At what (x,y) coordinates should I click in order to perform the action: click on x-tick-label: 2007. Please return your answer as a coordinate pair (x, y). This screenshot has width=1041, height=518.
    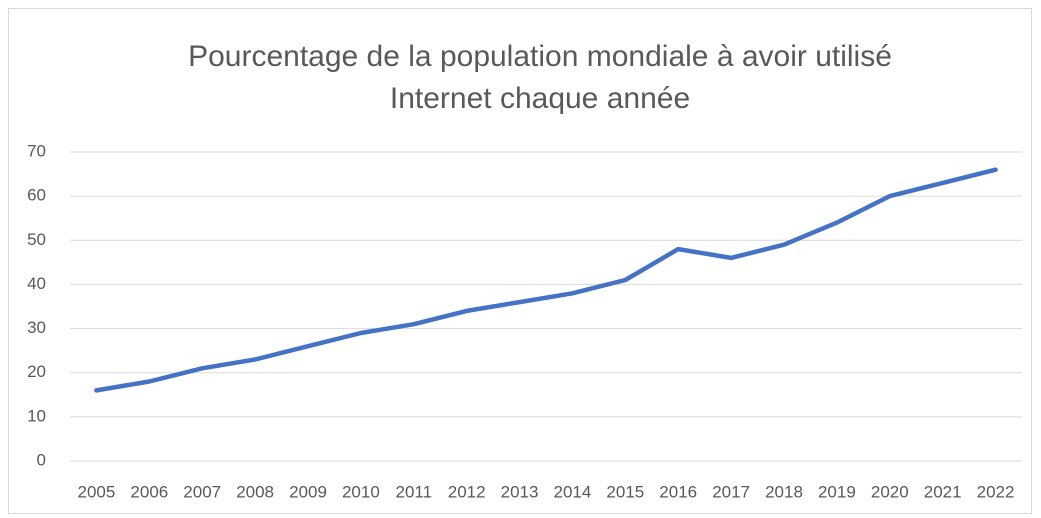
    Looking at the image, I should click on (202, 491).